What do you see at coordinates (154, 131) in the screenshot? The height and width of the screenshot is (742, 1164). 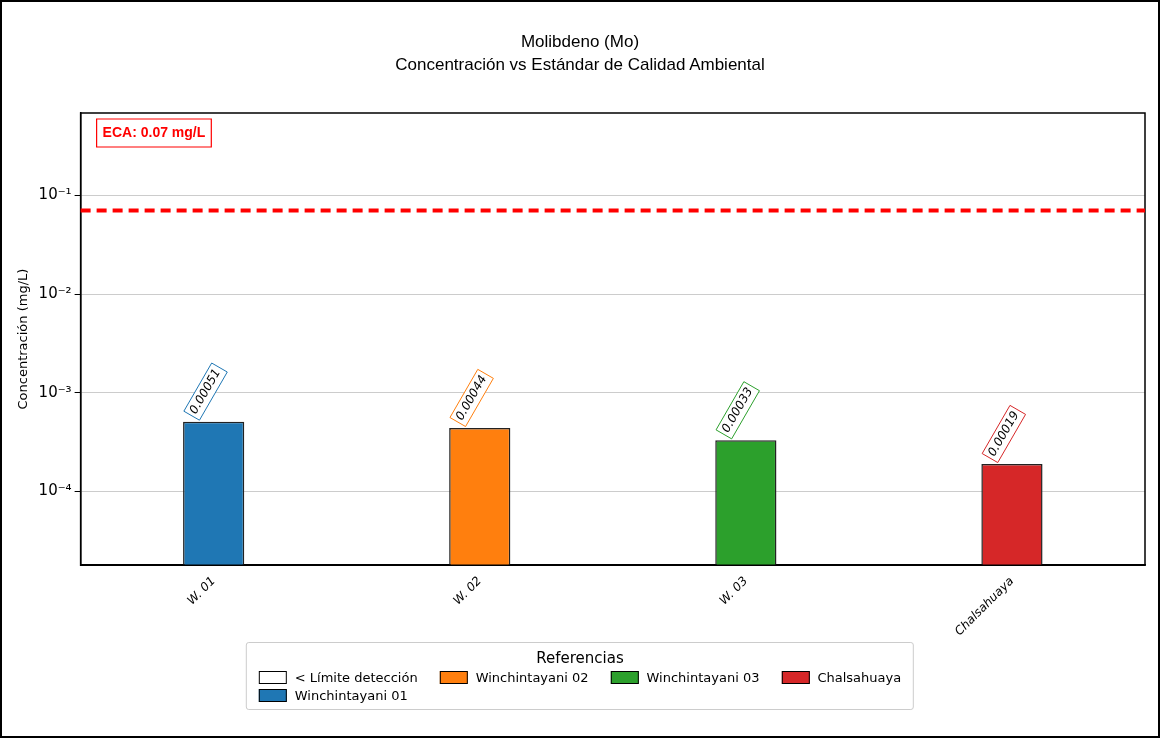 I see `ref-line-label: ECA: 0.07 mg/L` at bounding box center [154, 131].